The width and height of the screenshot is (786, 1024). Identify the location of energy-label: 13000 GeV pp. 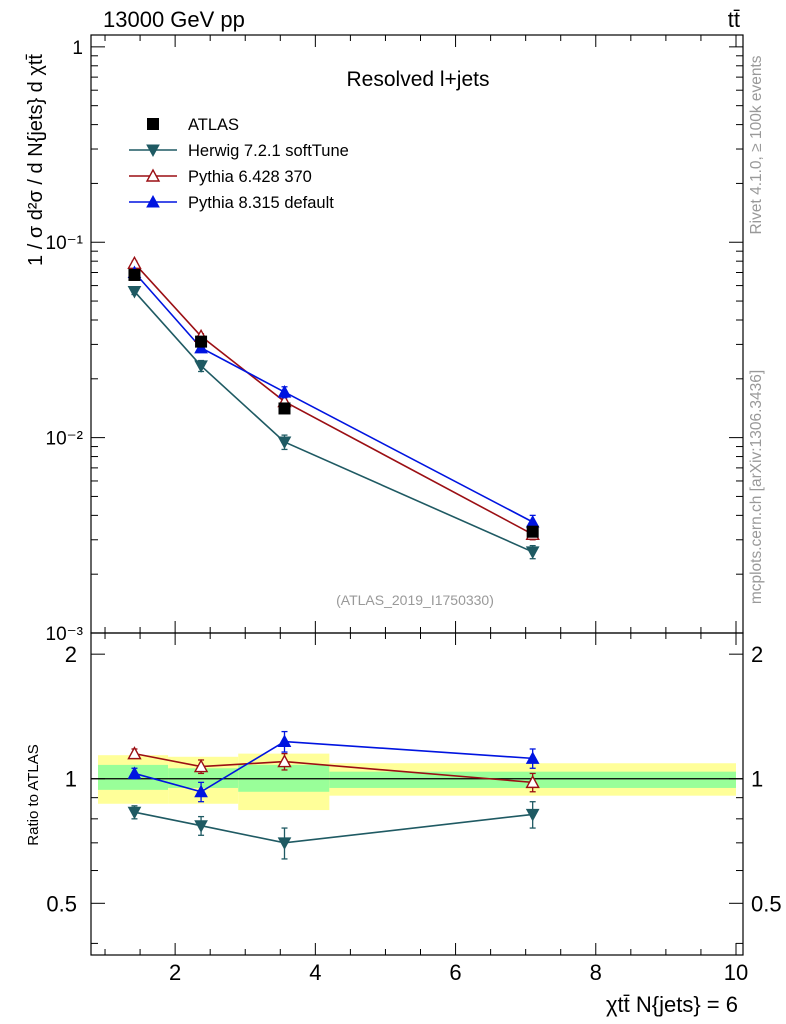
(174, 19).